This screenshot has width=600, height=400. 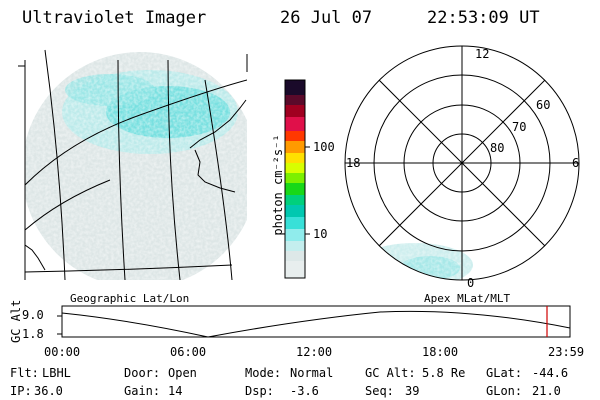 What do you see at coordinates (467, 298) in the screenshot?
I see `apex-caption: Apex MLat/MLT` at bounding box center [467, 298].